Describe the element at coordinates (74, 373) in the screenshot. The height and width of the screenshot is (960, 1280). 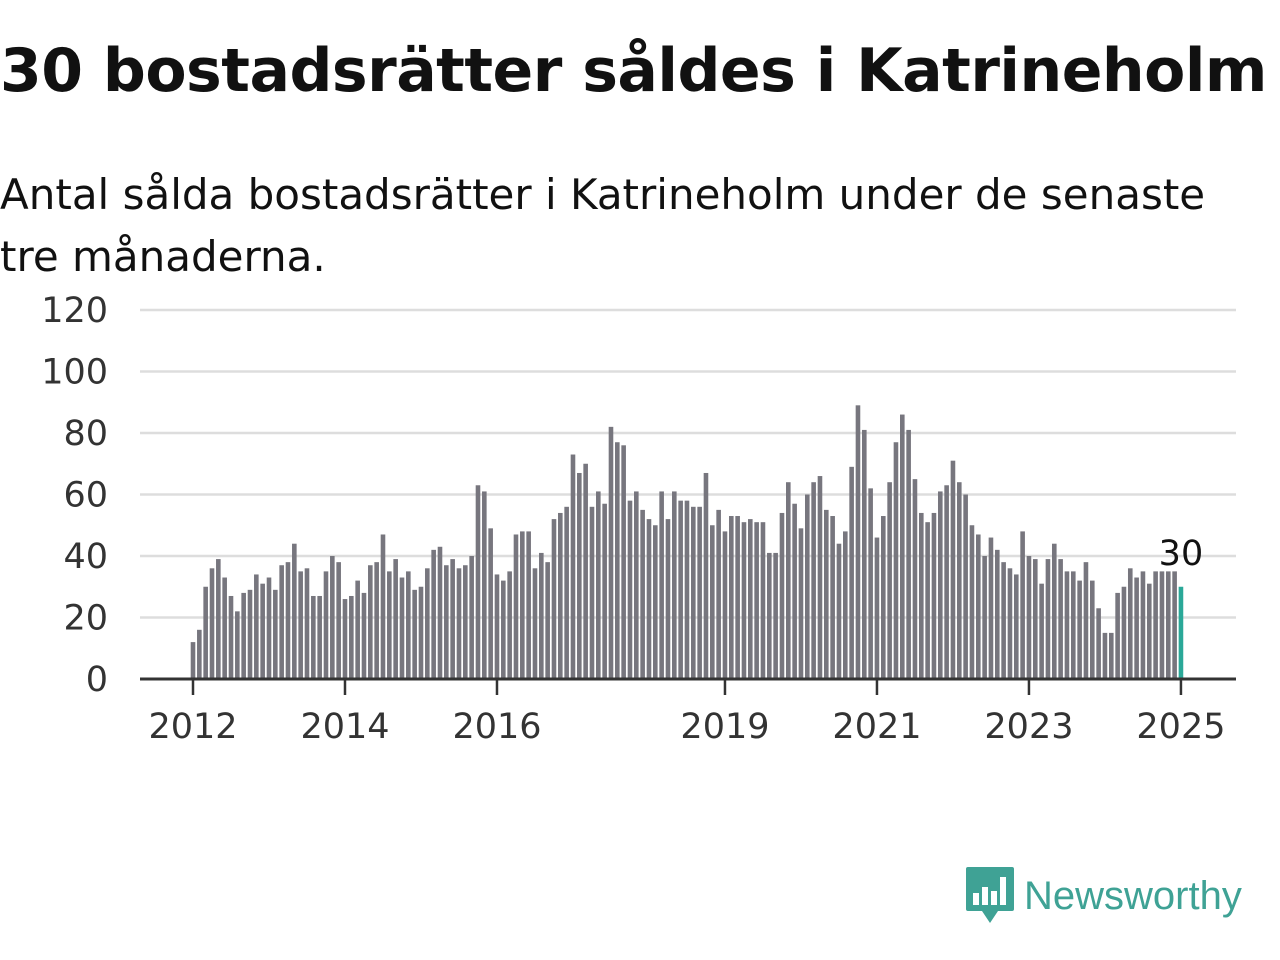
I see `y-tick-label: 100` at that location.